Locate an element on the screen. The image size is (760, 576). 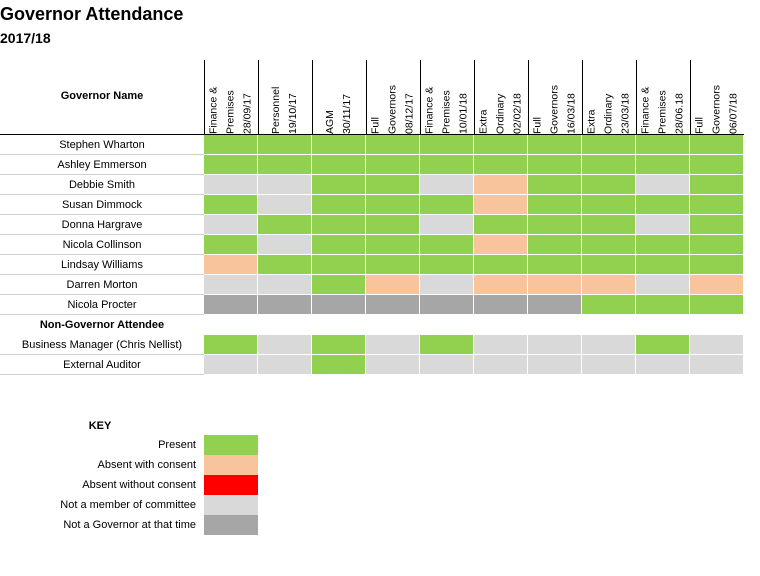
key-label: Present is located at coordinates (177, 445).